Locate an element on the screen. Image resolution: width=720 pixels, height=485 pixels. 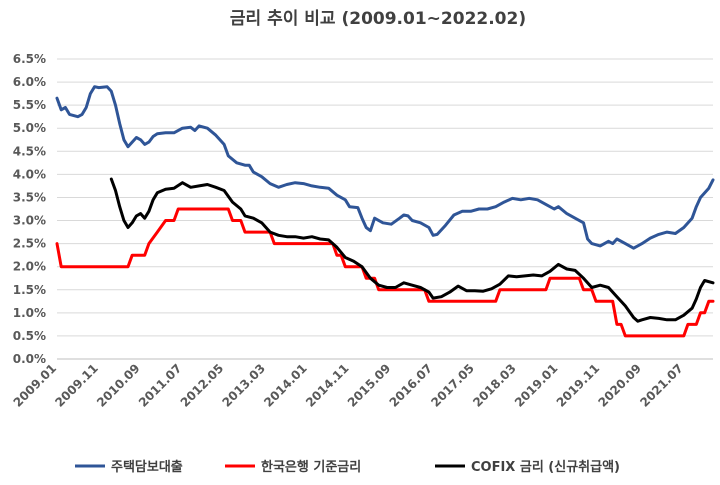
y-tick-label: 1.0% is located at coordinates (29, 313).